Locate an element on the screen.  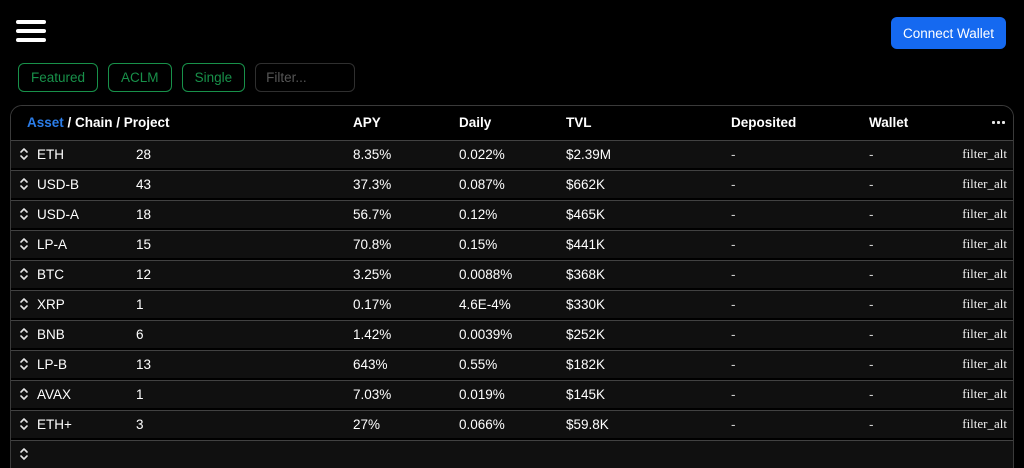
filter-input is located at coordinates (305, 77).